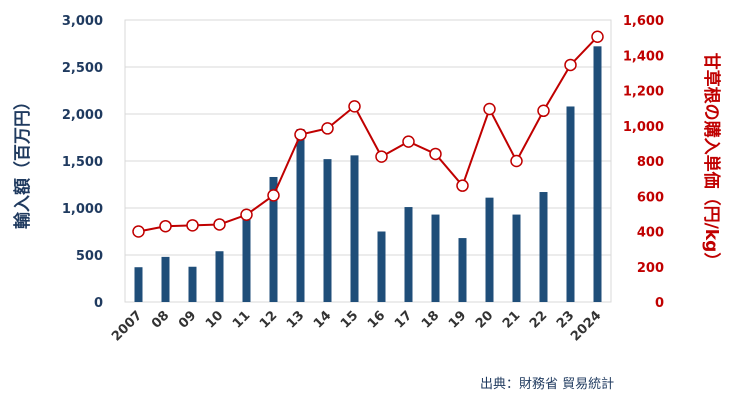  What do you see at coordinates (214, 319) in the screenshot?
I see `x-tick-label: 10` at bounding box center [214, 319].